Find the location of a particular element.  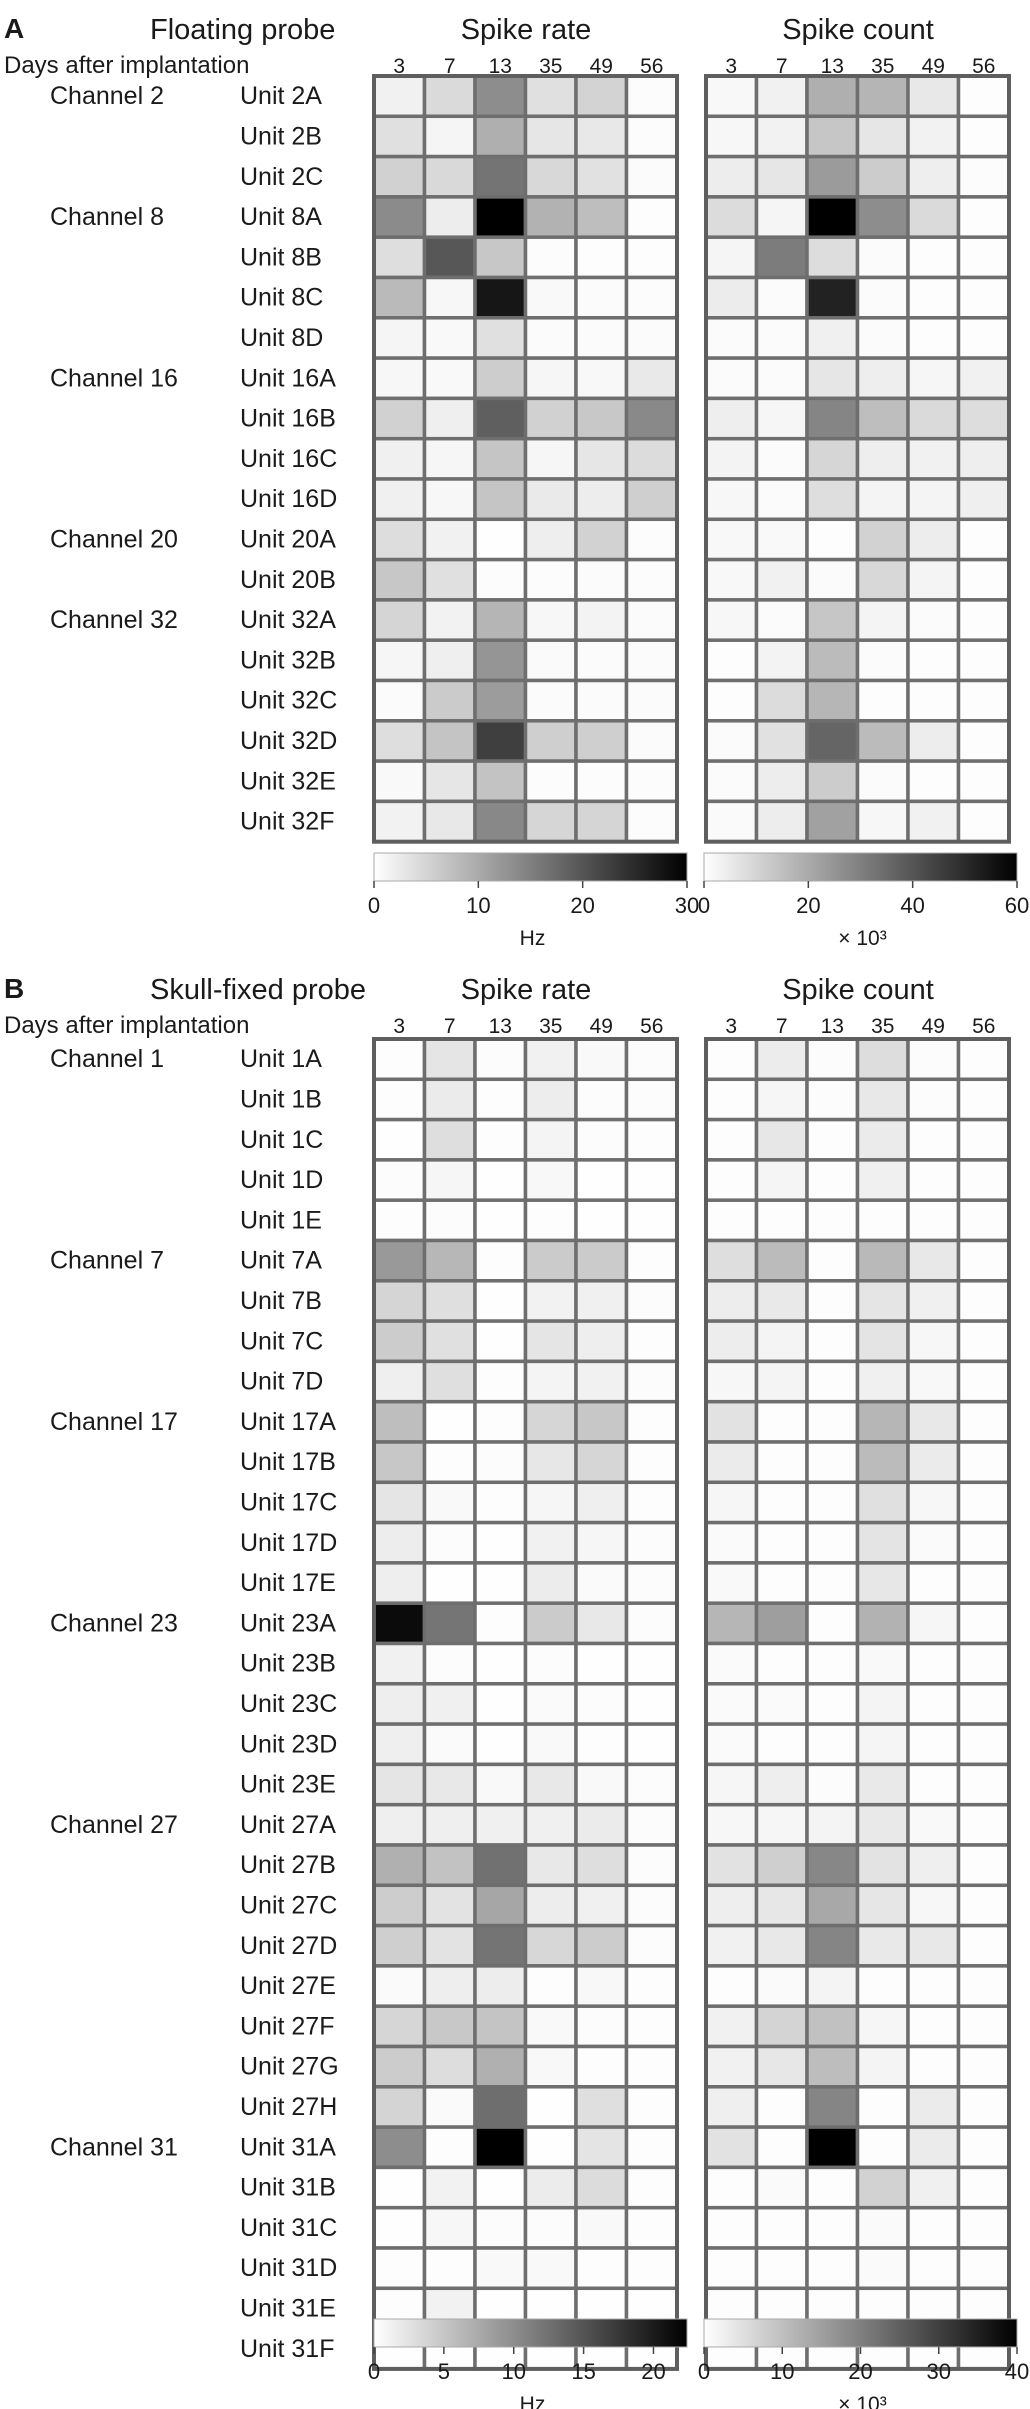

unit-label: Unit 27D is located at coordinates (288, 1946).